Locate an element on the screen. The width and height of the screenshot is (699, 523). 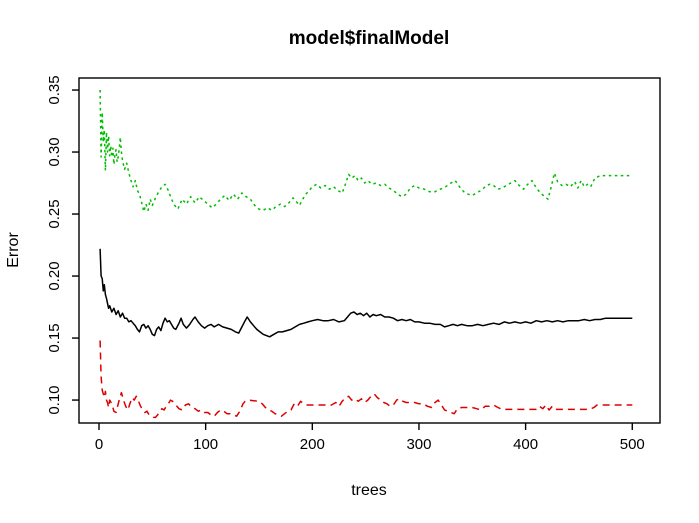
y-tick-label: 0.10 is located at coordinates (54, 399).